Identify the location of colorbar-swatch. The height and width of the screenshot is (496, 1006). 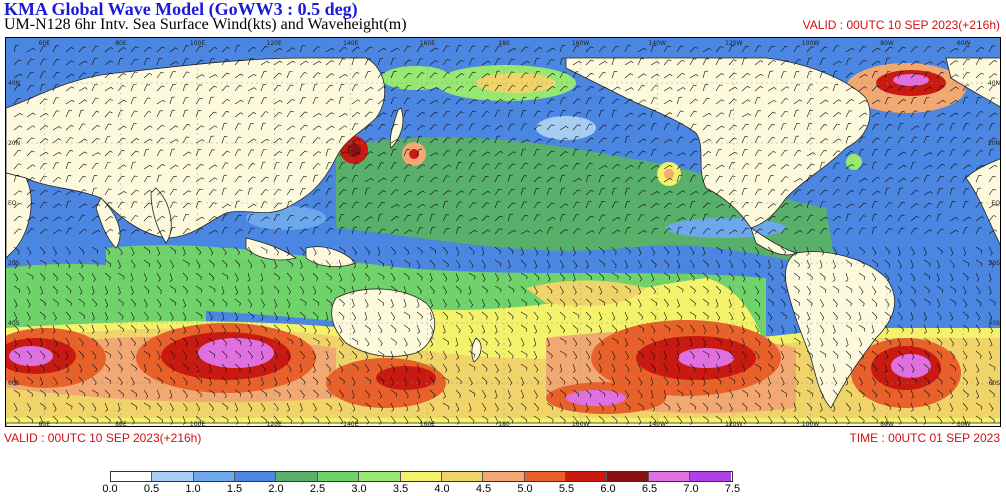
(421, 476).